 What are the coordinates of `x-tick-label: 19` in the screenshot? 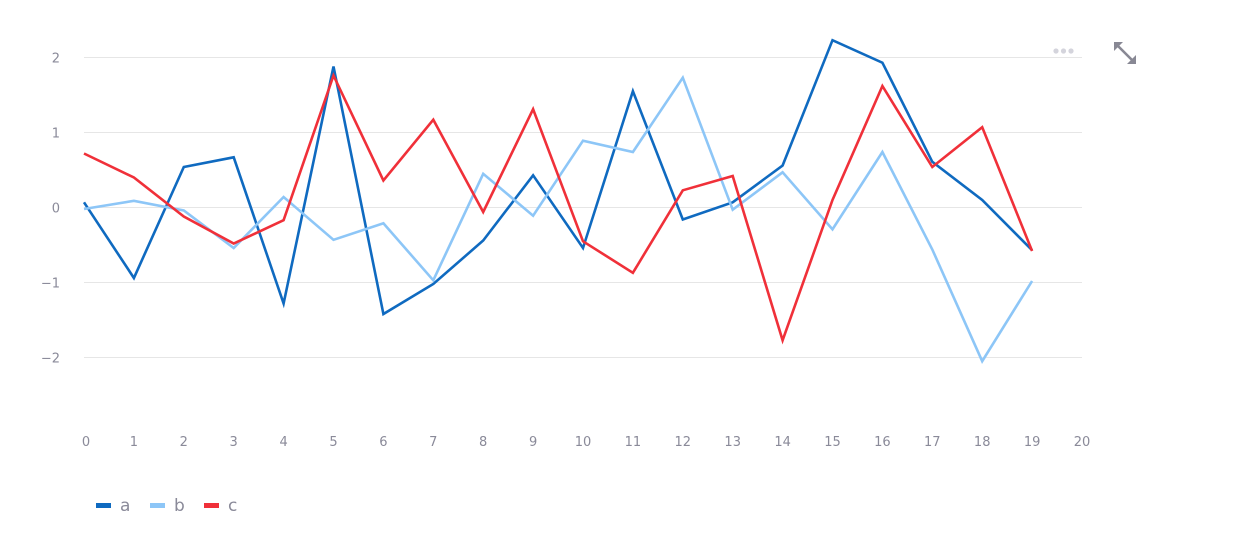 It's located at (1032, 442).